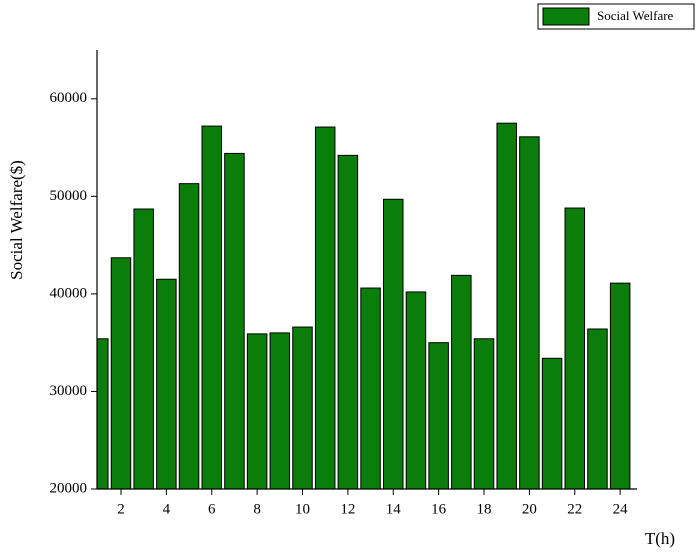 The image size is (699, 554). What do you see at coordinates (635, 15) in the screenshot?
I see `legend-label: Social Welfare` at bounding box center [635, 15].